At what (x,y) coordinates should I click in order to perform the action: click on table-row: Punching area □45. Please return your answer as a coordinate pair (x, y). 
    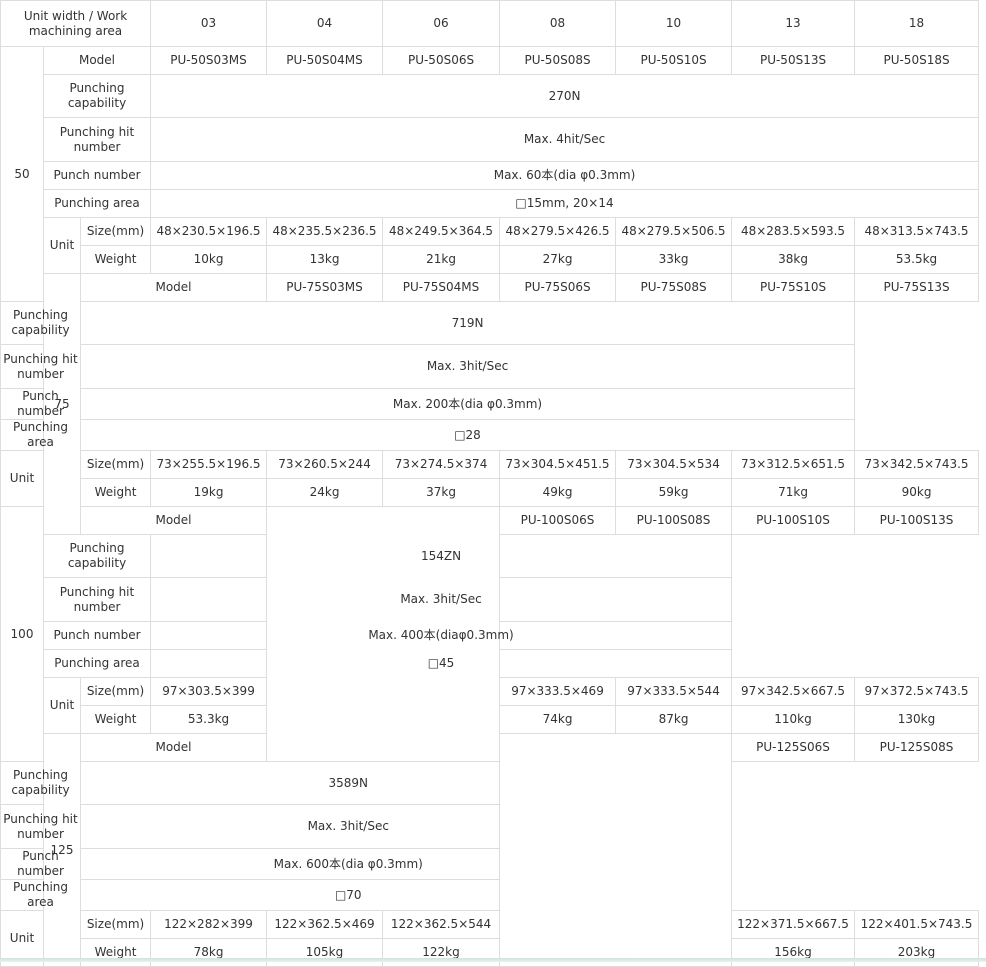
    Looking at the image, I should click on (490, 663).